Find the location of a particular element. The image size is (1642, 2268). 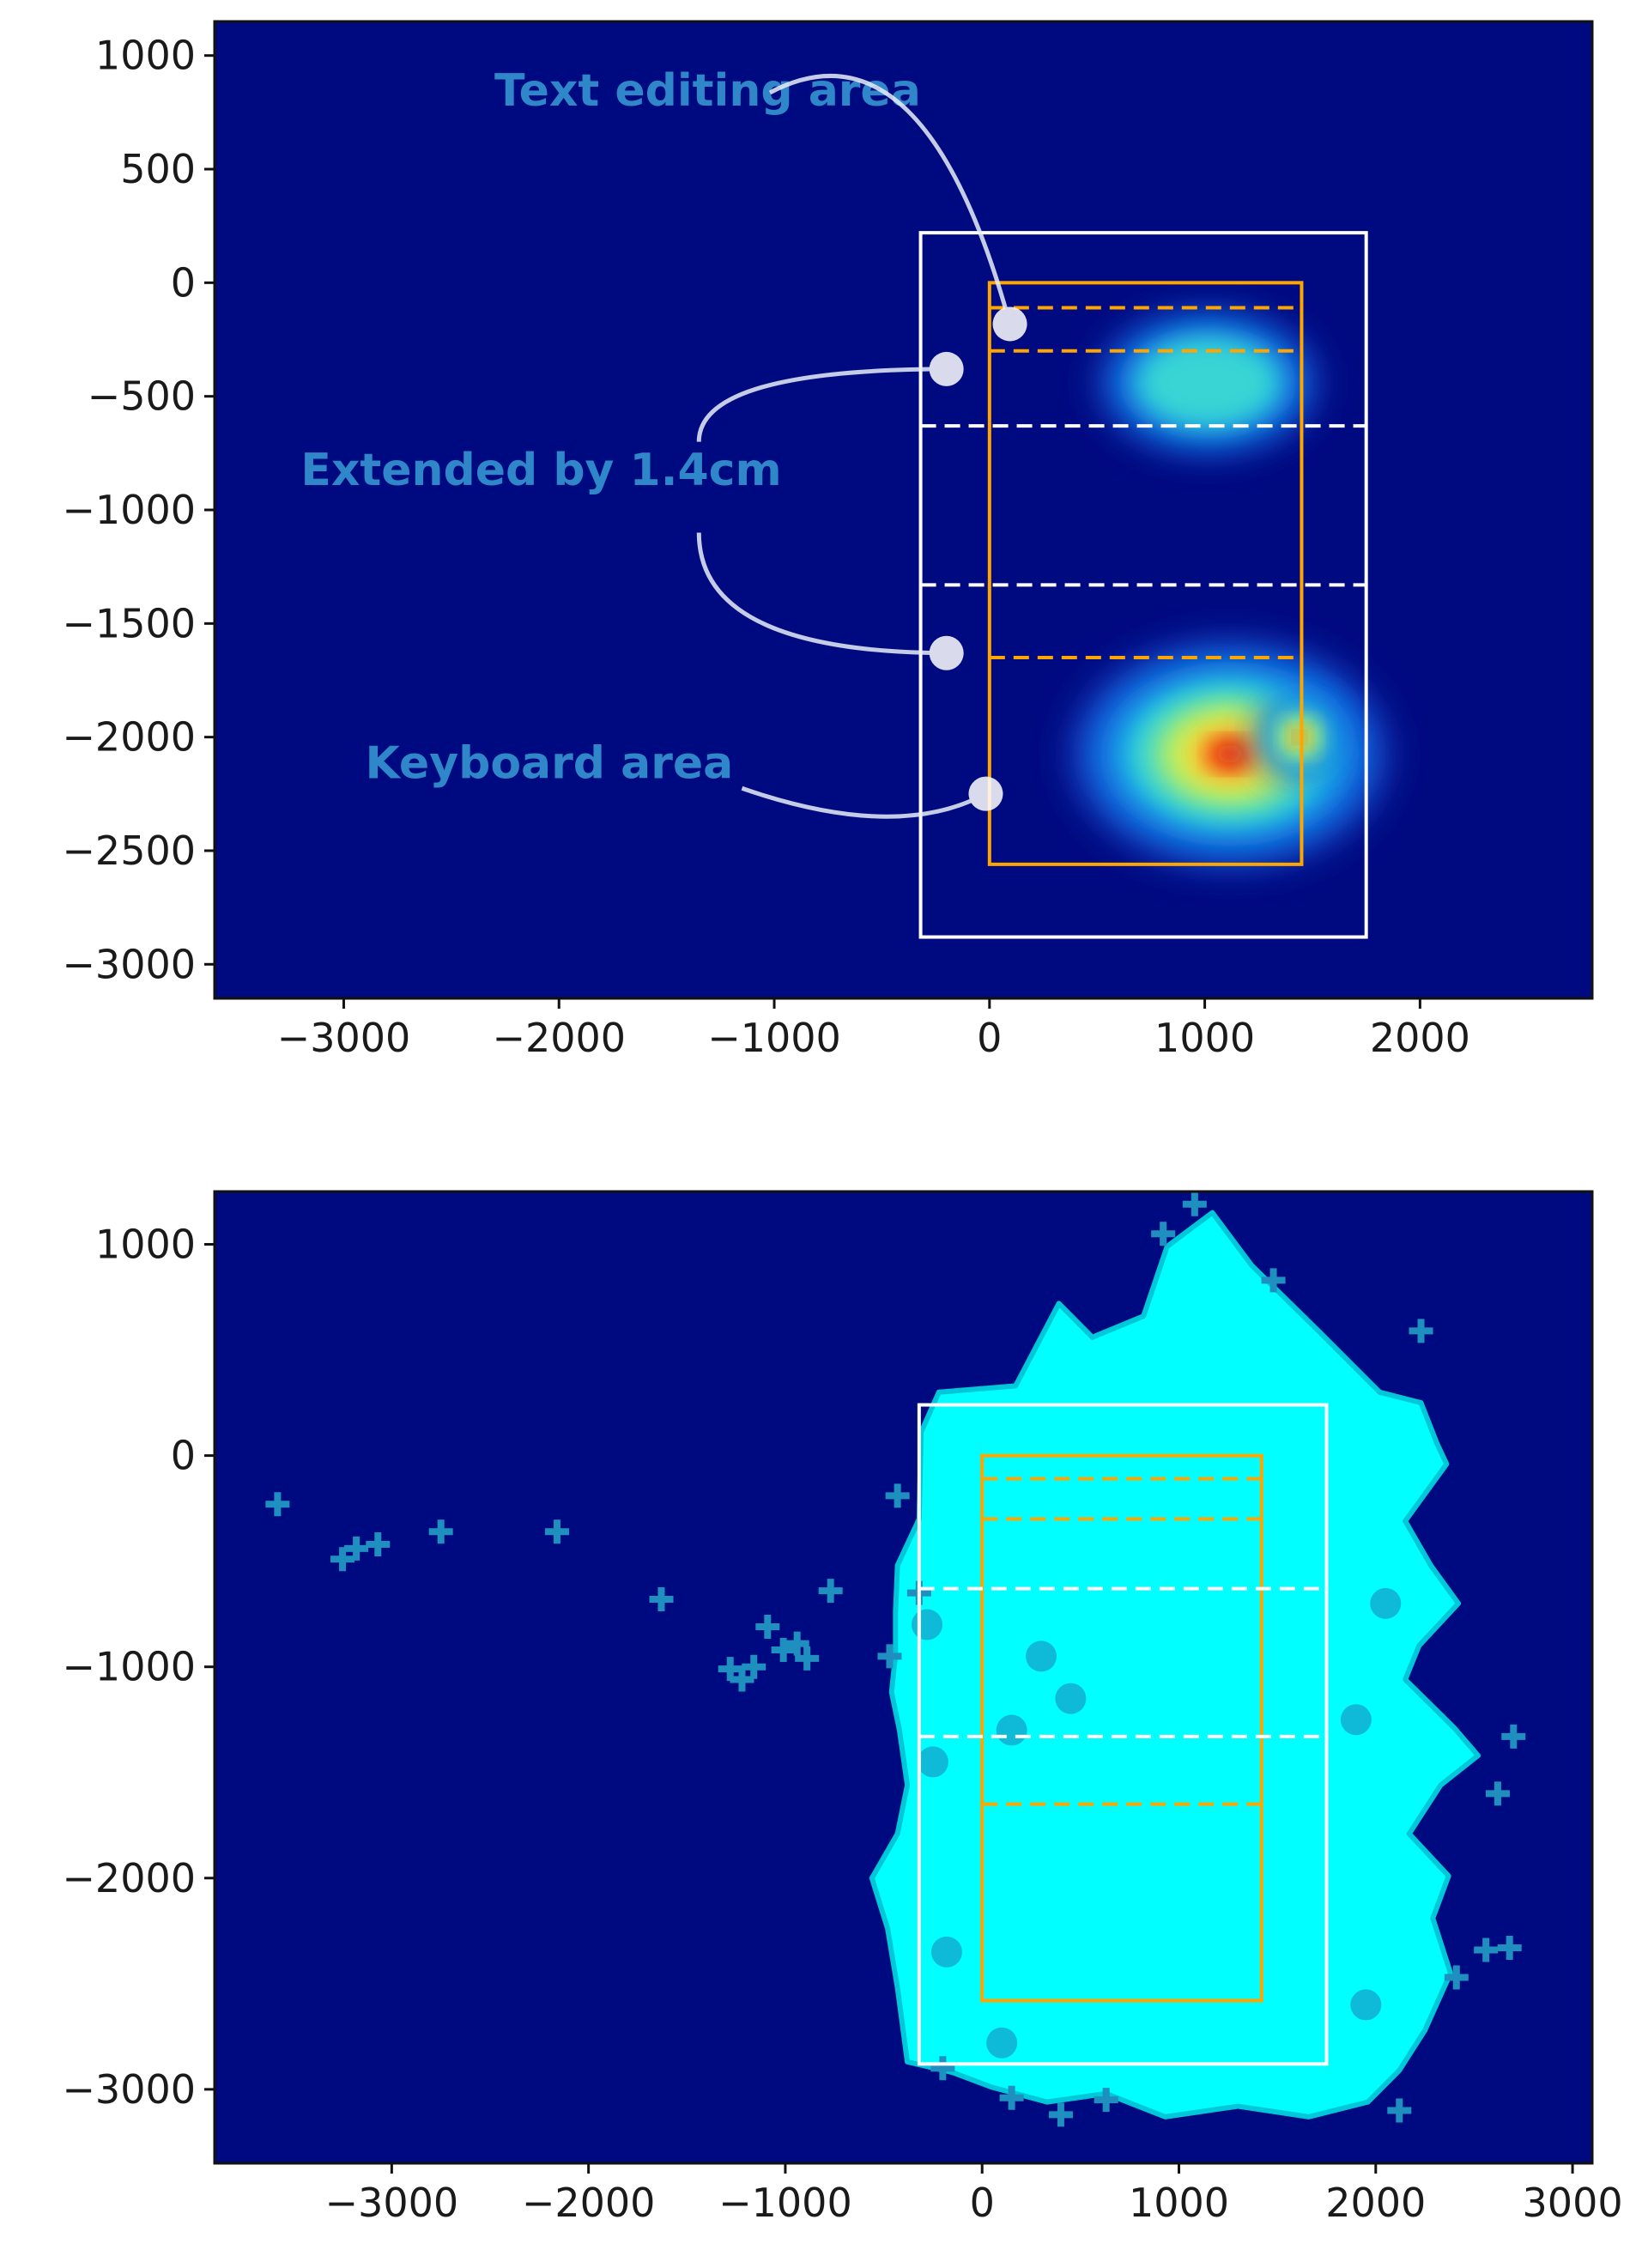

x-axis: −3000 −2000 −1000 0 1000 2000 3000 is located at coordinates (974, 2194).